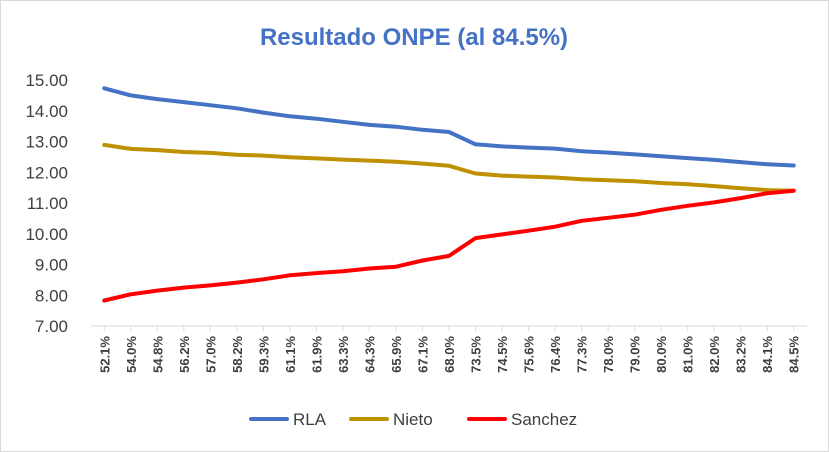 The height and width of the screenshot is (452, 829). What do you see at coordinates (46, 234) in the screenshot?
I see `y-tick-label: 10.00` at bounding box center [46, 234].